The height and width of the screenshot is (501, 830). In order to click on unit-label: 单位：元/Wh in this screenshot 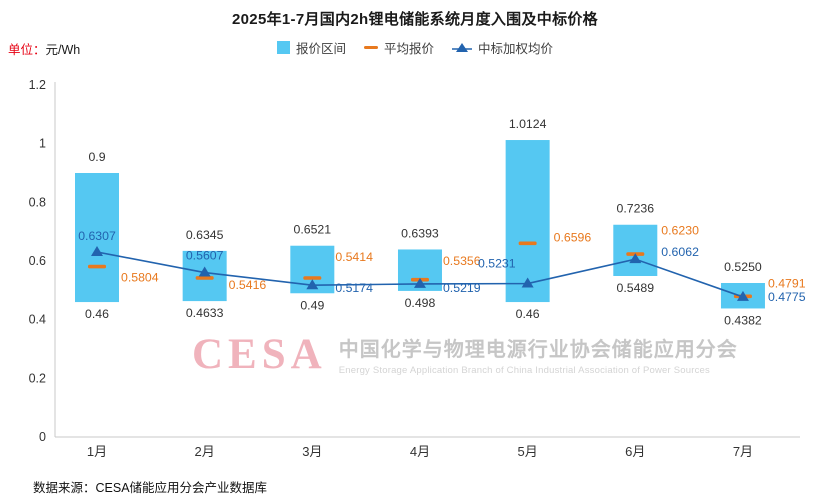, I will do `click(44, 48)`.